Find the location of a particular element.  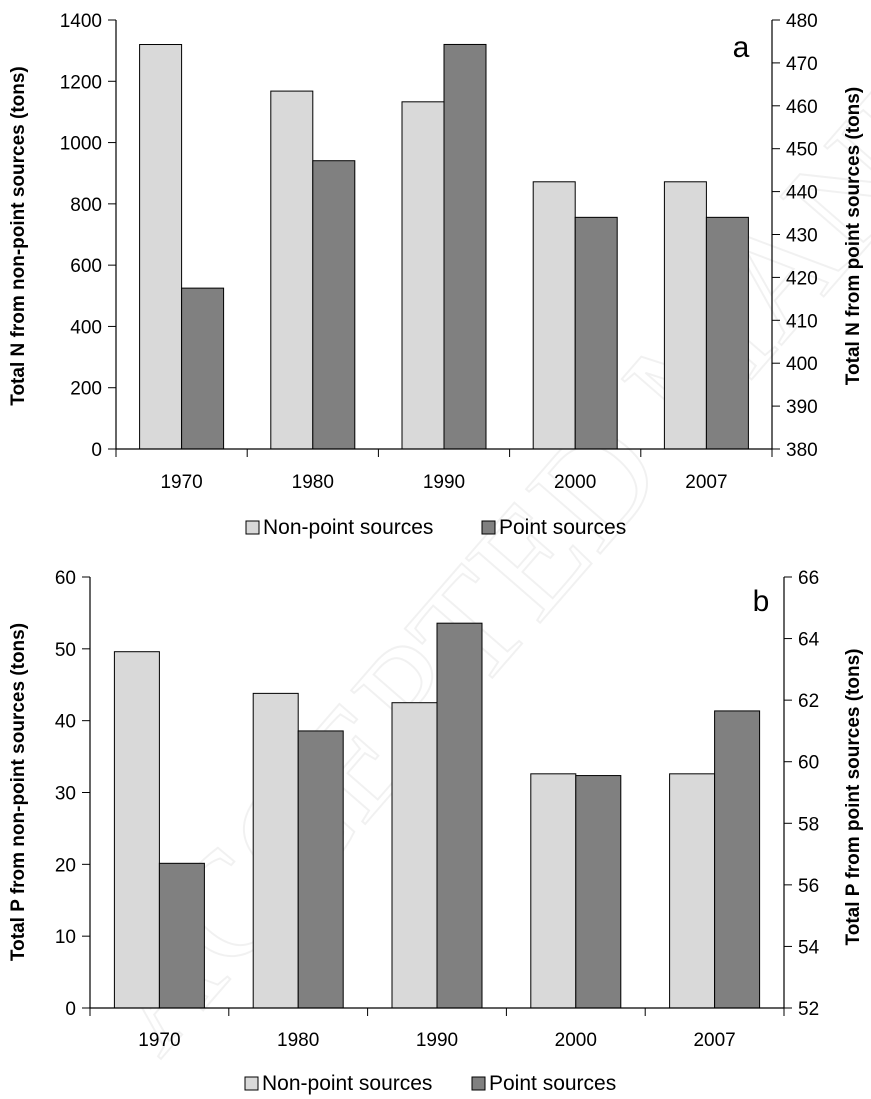

y-tick-label-right-a-390: 390 is located at coordinates (802, 407).